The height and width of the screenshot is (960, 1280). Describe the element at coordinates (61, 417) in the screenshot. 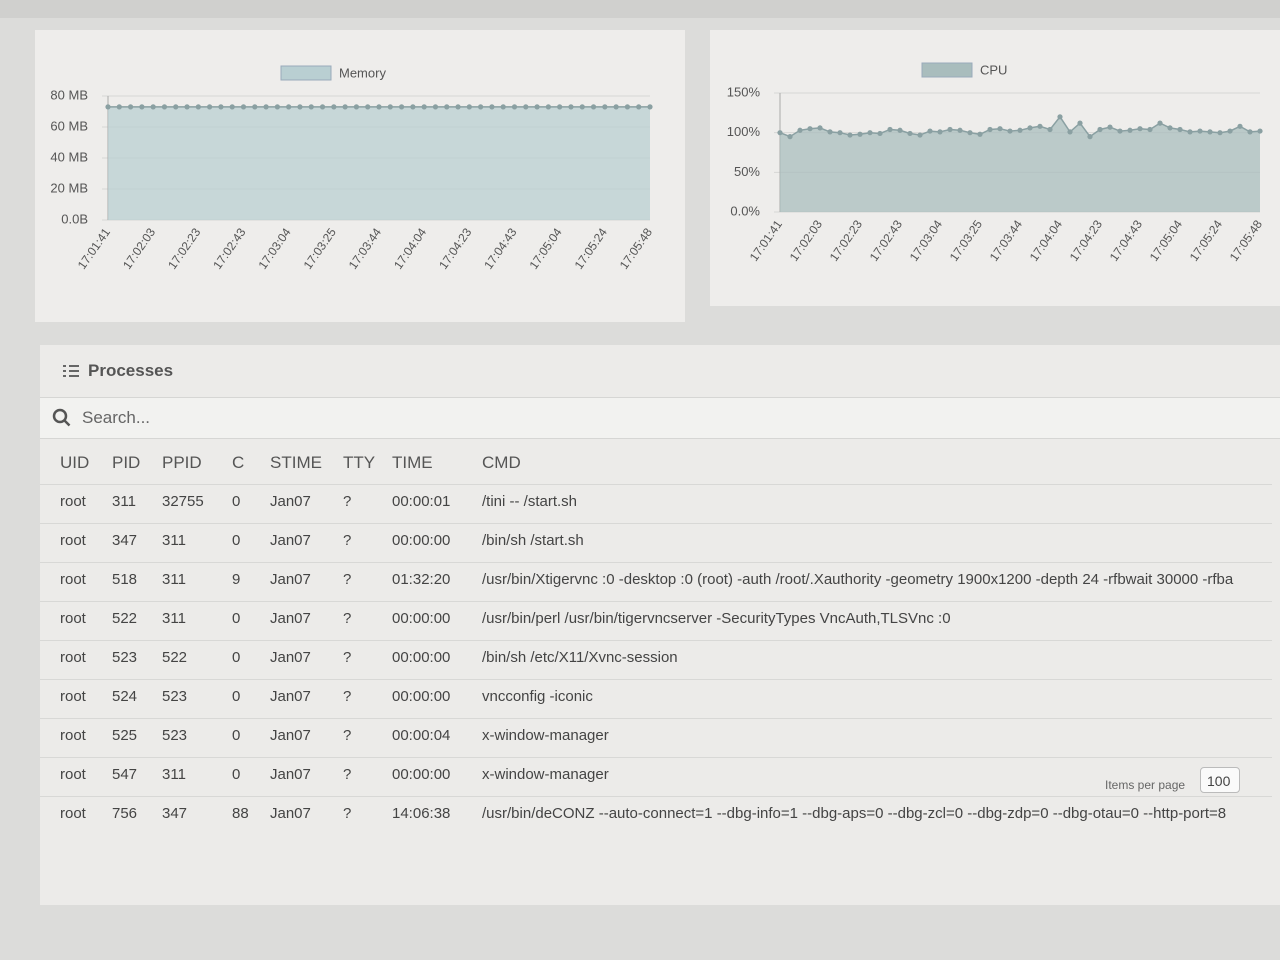

I see `search-icon` at that location.